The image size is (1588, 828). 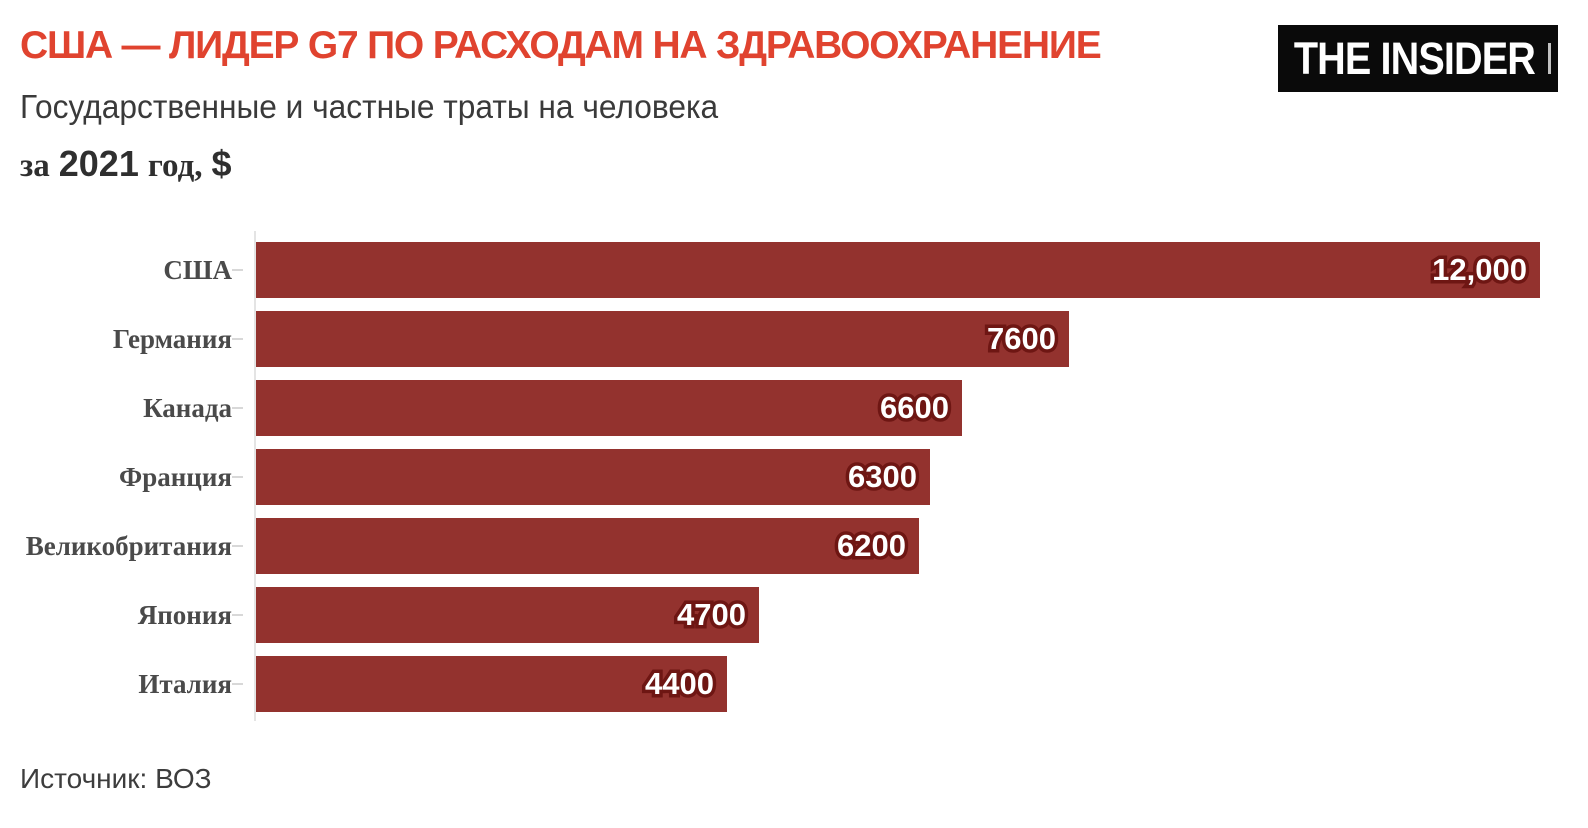 I want to click on period-word-god: год,, so click(x=175, y=166).